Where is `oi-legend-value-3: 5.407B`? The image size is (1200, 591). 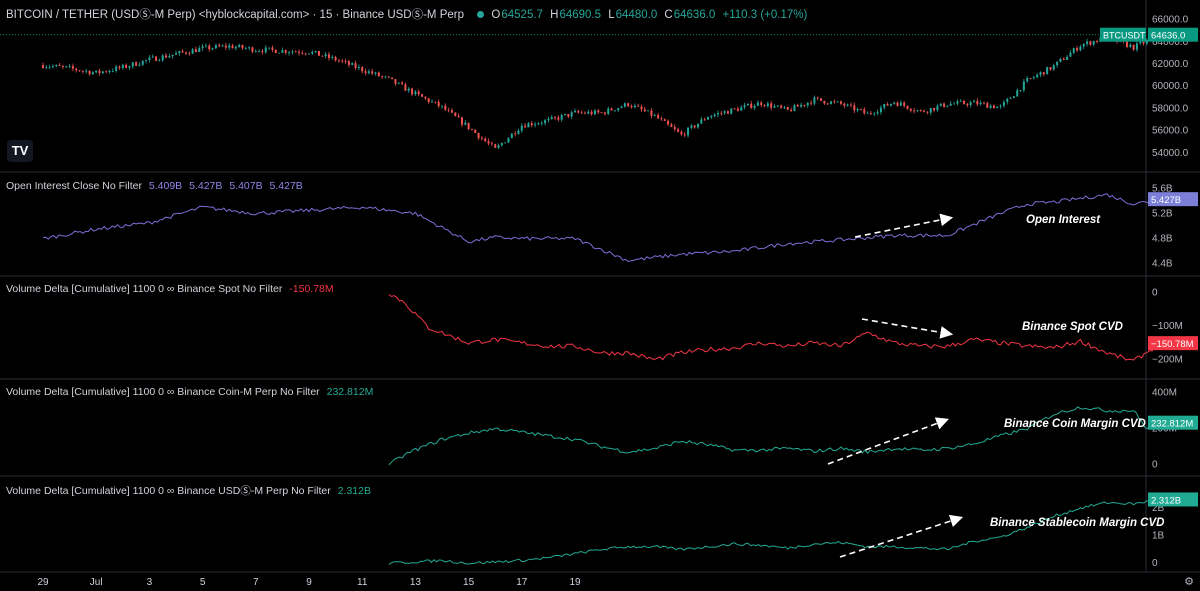 oi-legend-value-3: 5.407B is located at coordinates (246, 186).